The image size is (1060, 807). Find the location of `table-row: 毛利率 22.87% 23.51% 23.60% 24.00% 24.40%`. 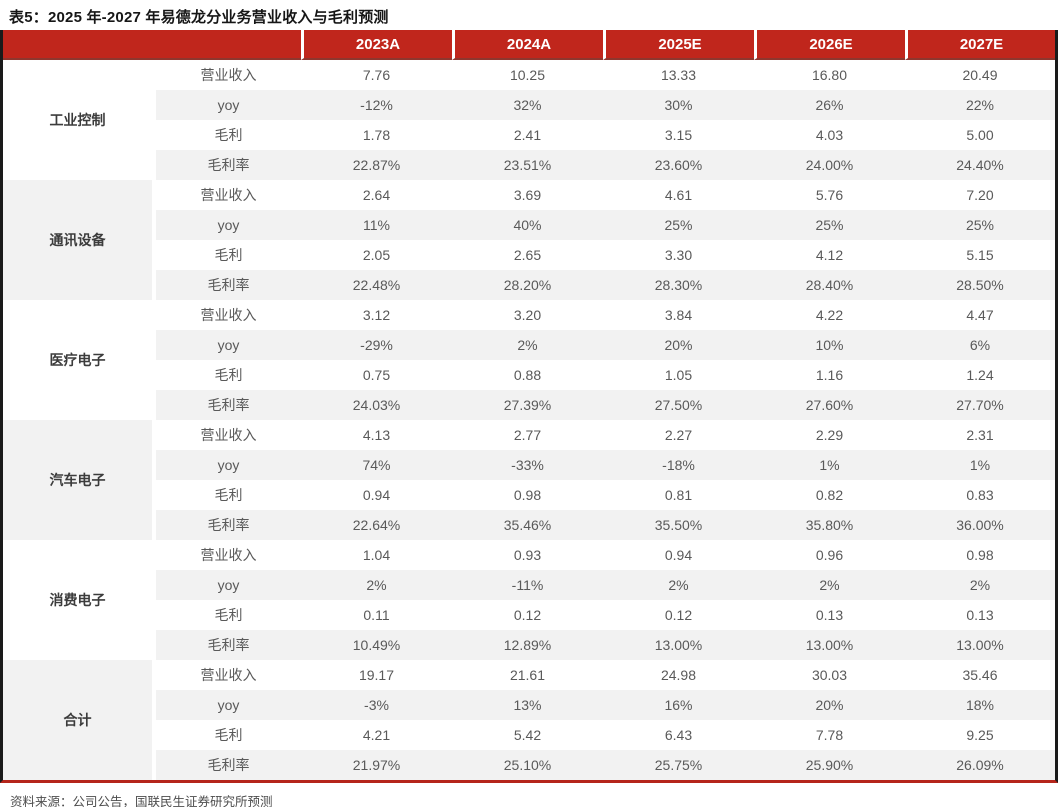

table-row: 毛利率 22.87% 23.51% 23.60% 24.00% 24.40% is located at coordinates (529, 165).